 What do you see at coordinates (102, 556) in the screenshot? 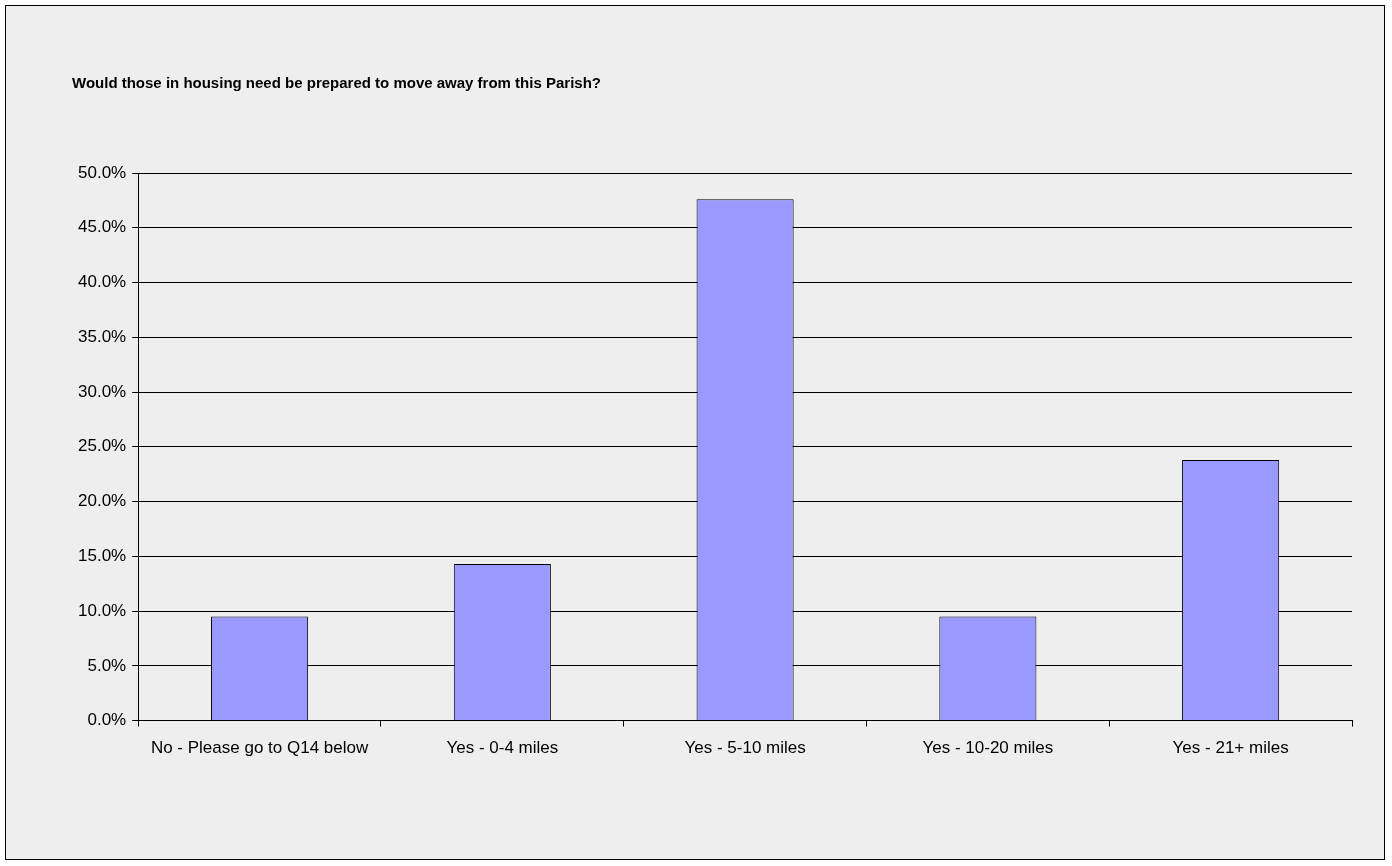
I see `y-tick-label: 15.0%` at bounding box center [102, 556].